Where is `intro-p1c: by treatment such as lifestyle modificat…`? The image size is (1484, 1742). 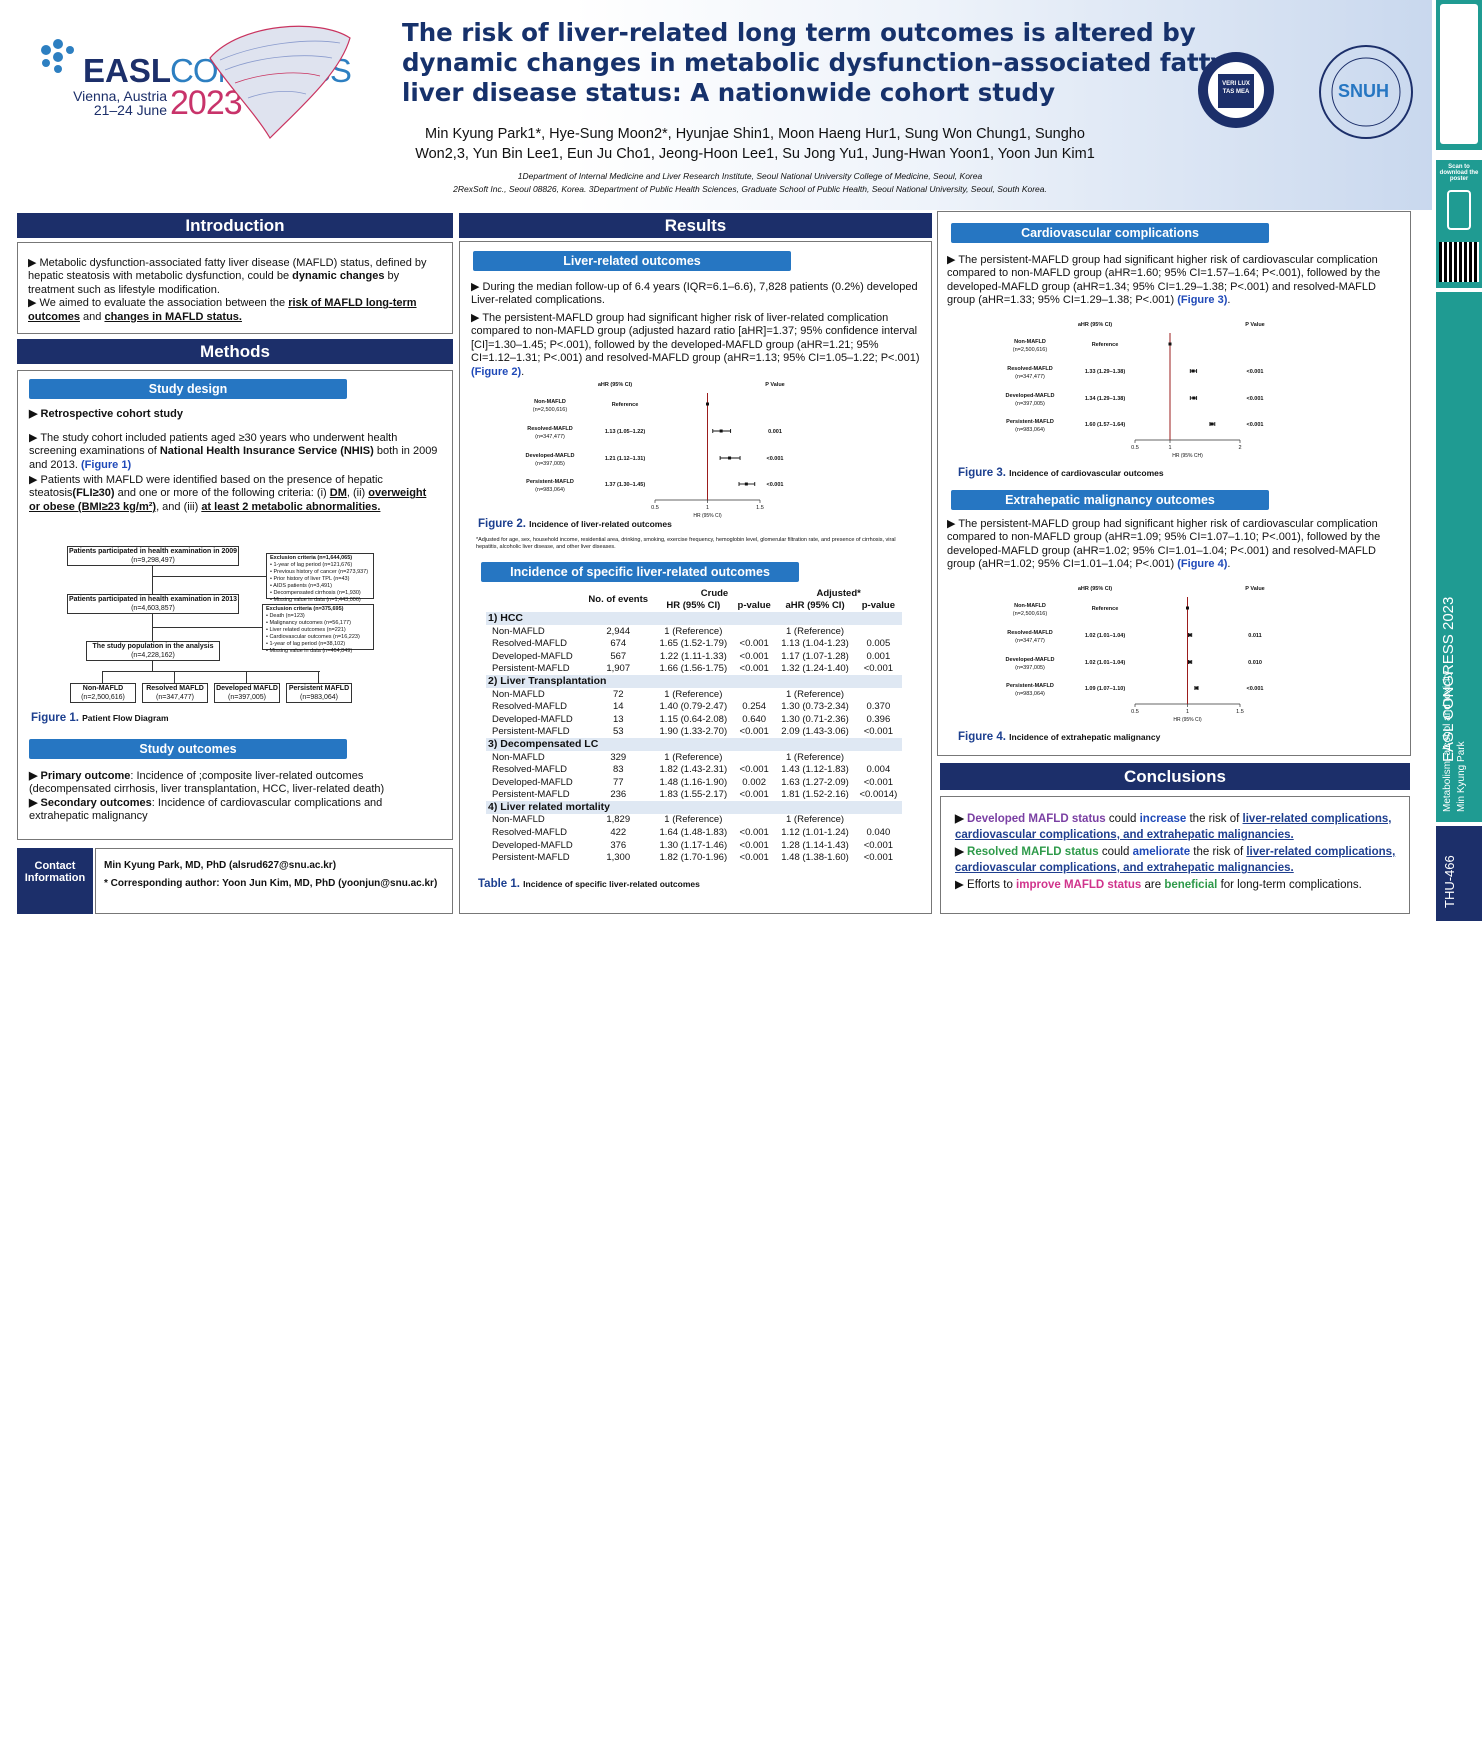 intro-p1c: by treatment such as lifestyle modificat… is located at coordinates (214, 283).